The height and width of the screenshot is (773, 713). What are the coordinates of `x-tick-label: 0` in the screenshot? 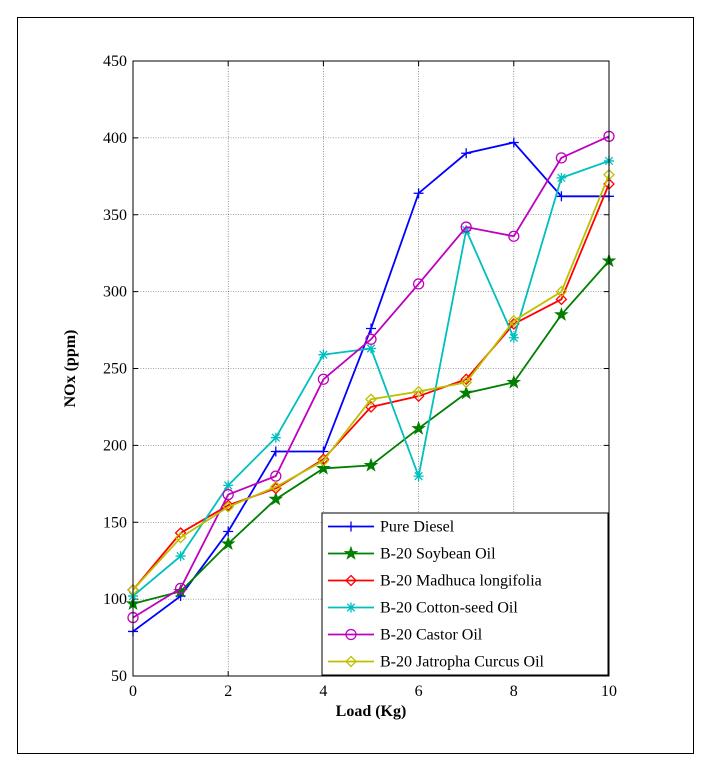 It's located at (133, 691).